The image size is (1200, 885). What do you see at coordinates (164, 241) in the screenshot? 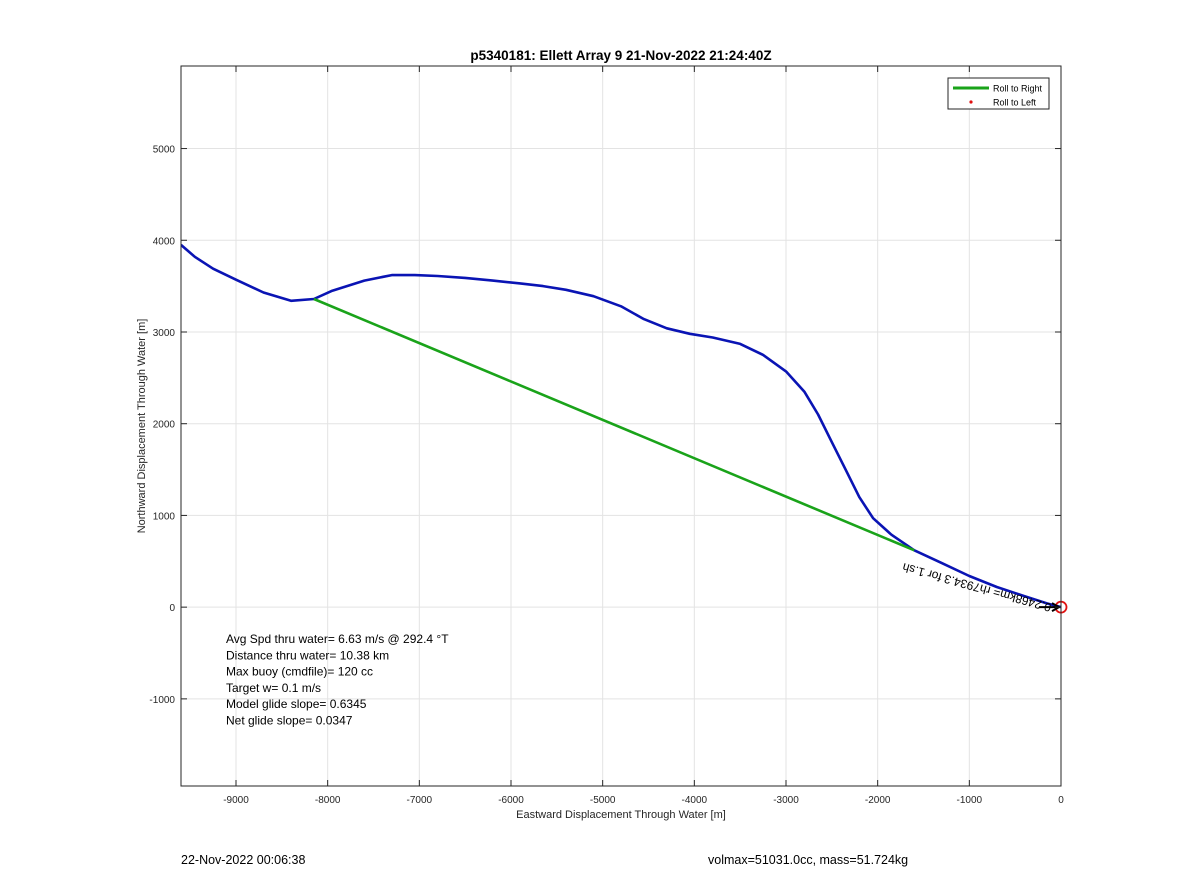
I see `y-tick-label: 4000` at bounding box center [164, 241].